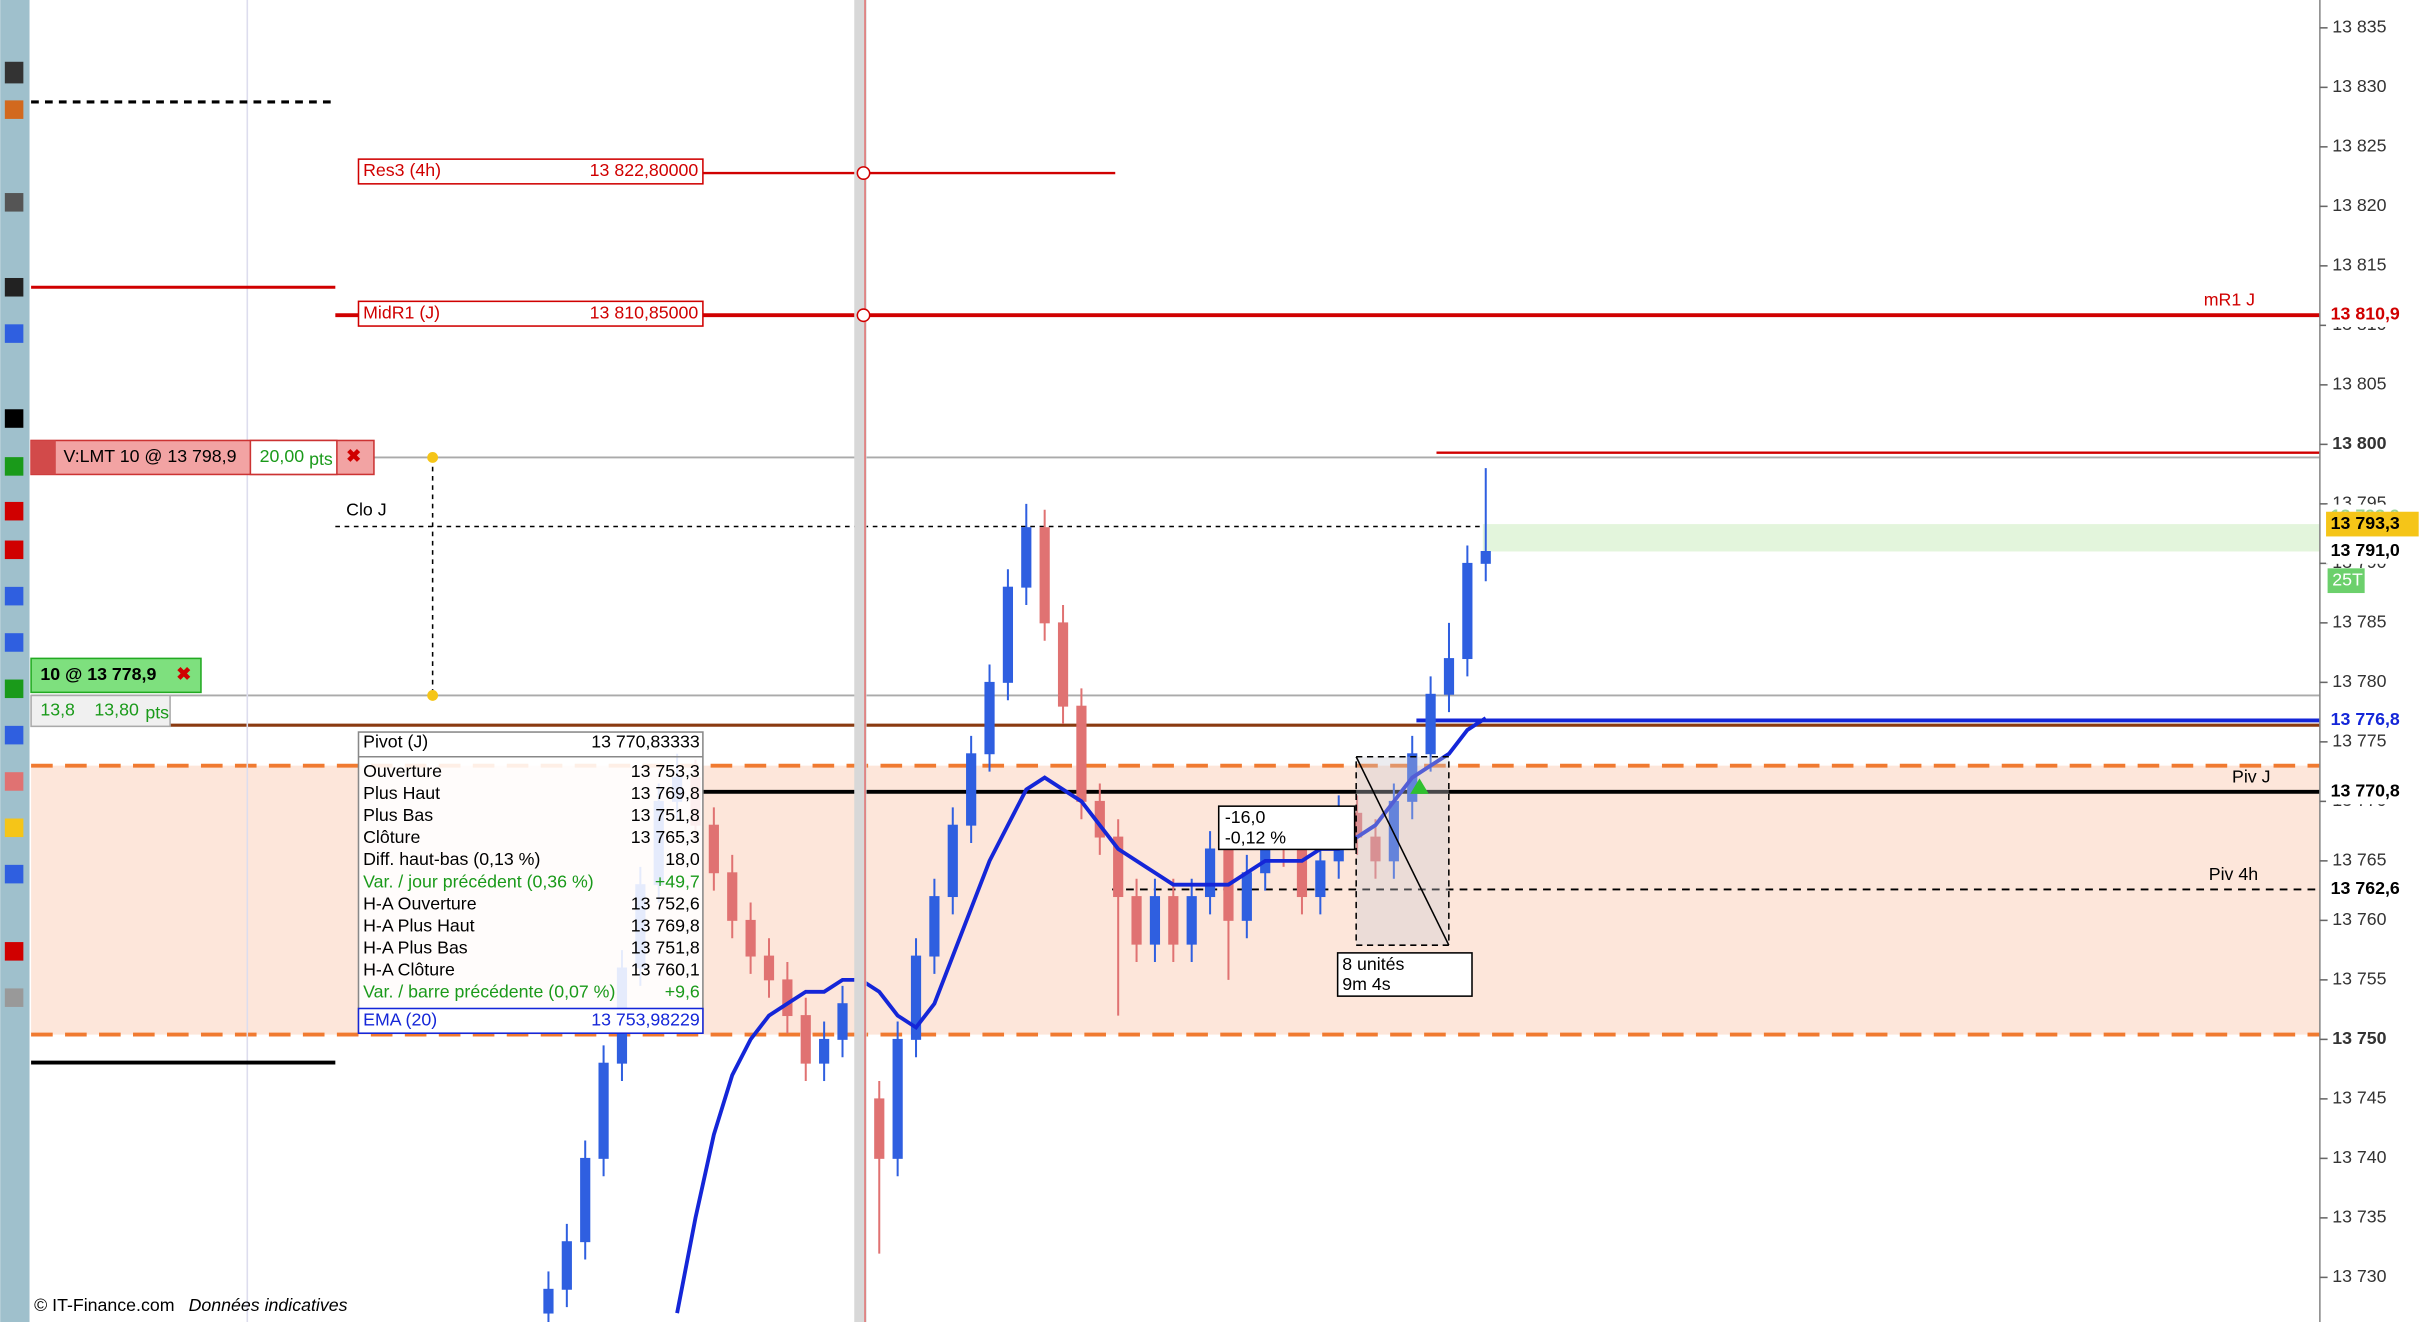 The width and height of the screenshot is (2422, 1322). Describe the element at coordinates (268, 1305) in the screenshot. I see `footer-note: Données indicatives` at that location.